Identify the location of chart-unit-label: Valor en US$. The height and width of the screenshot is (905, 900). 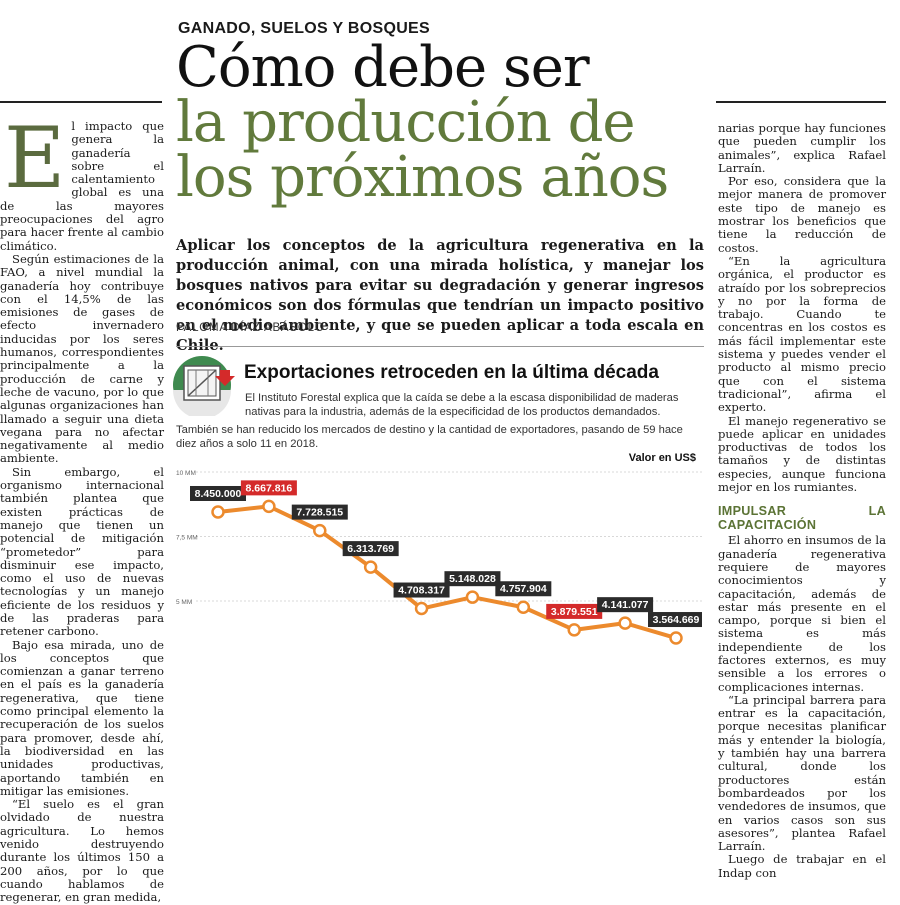
(662, 458).